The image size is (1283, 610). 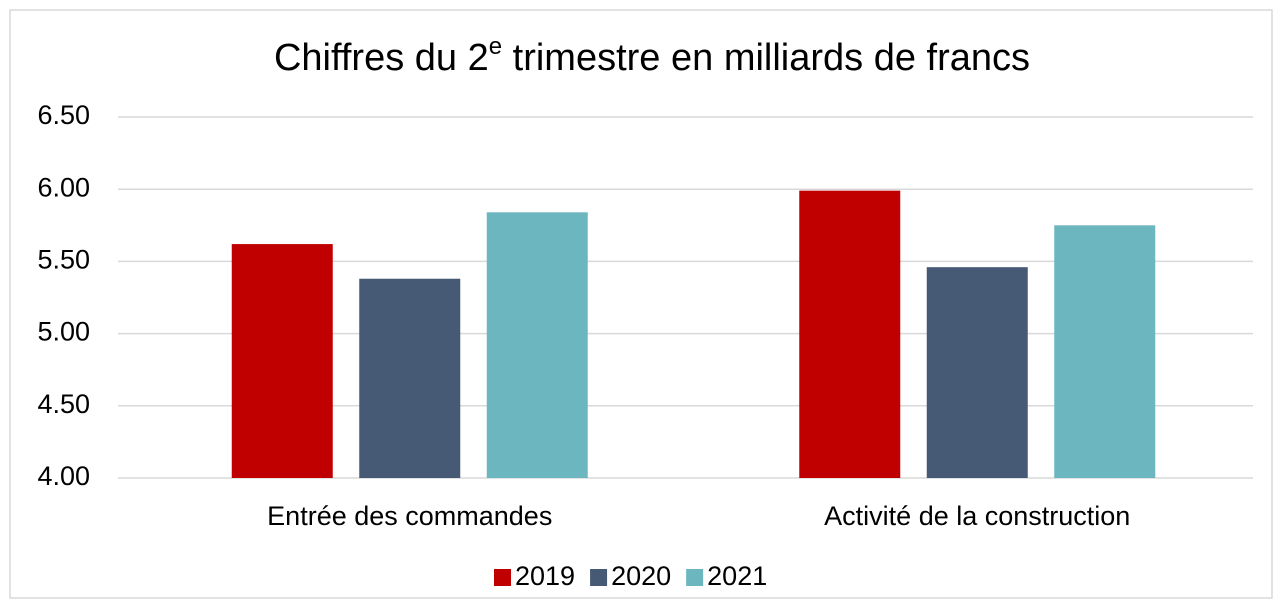 I want to click on legend-label: 2019, so click(x=545, y=576).